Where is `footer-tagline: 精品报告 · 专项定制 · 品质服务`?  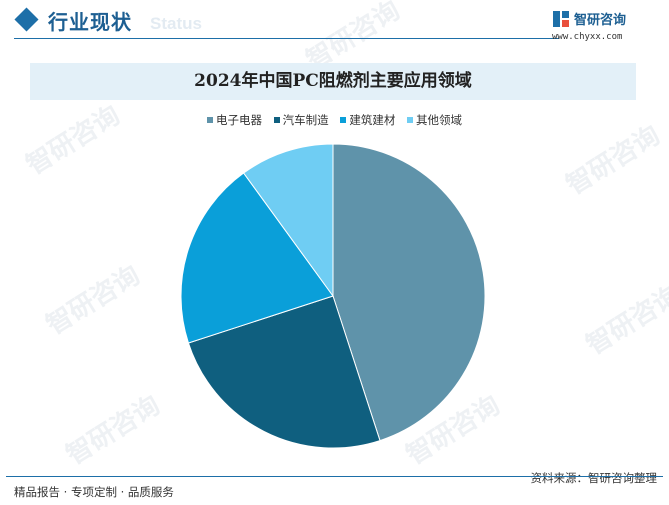 footer-tagline: 精品报告 · 专项定制 · 品质服务 is located at coordinates (94, 492).